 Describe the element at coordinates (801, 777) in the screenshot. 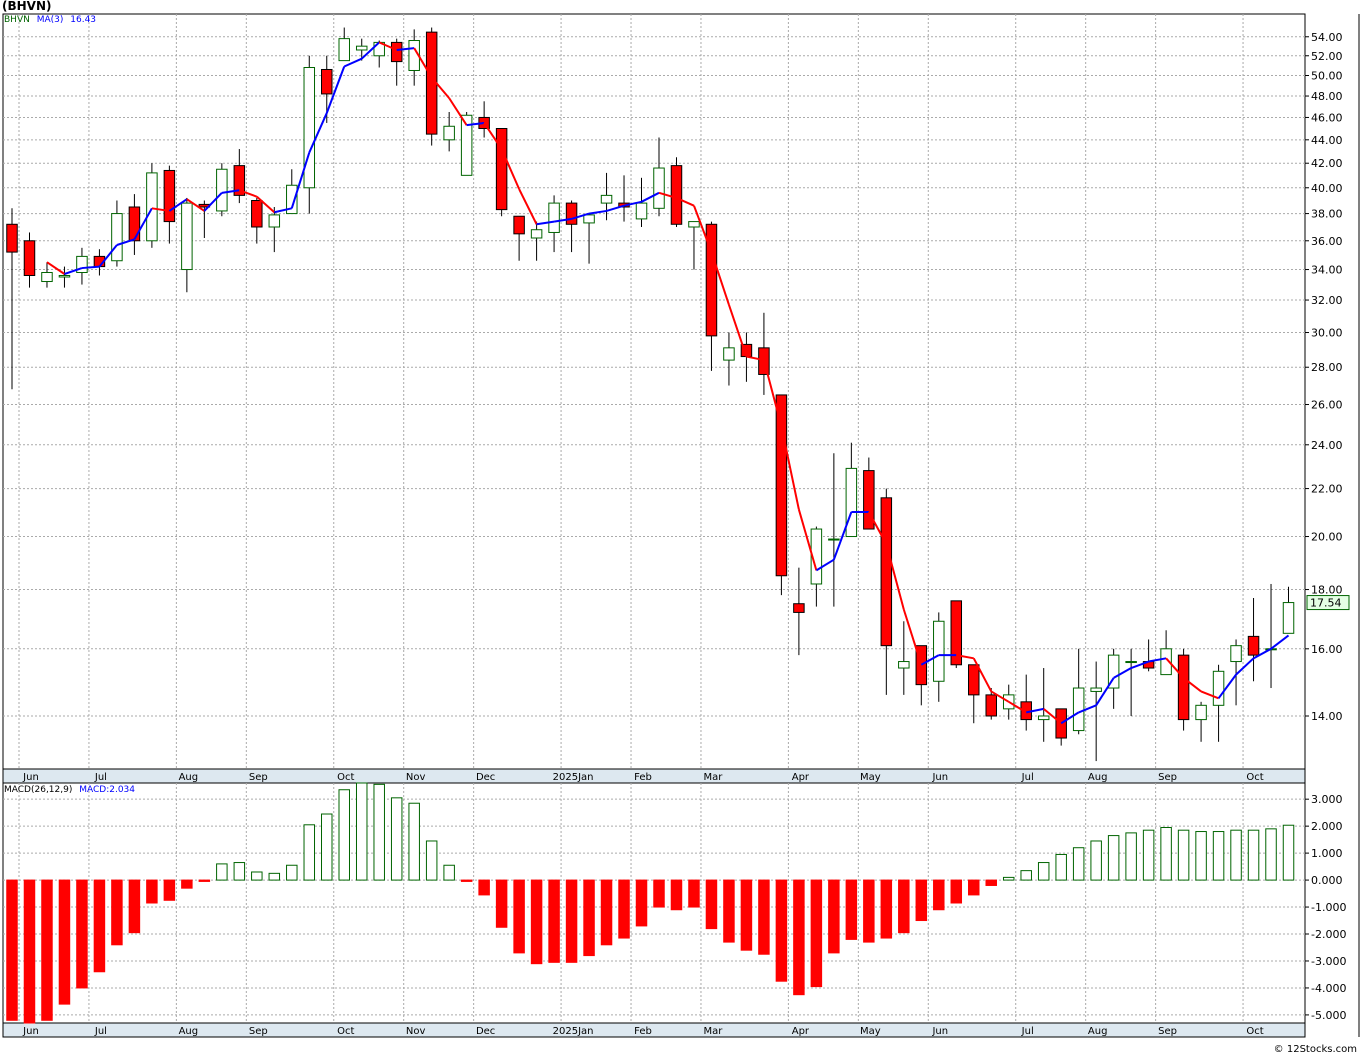

I see `price-x-tick-label: Apr` at that location.